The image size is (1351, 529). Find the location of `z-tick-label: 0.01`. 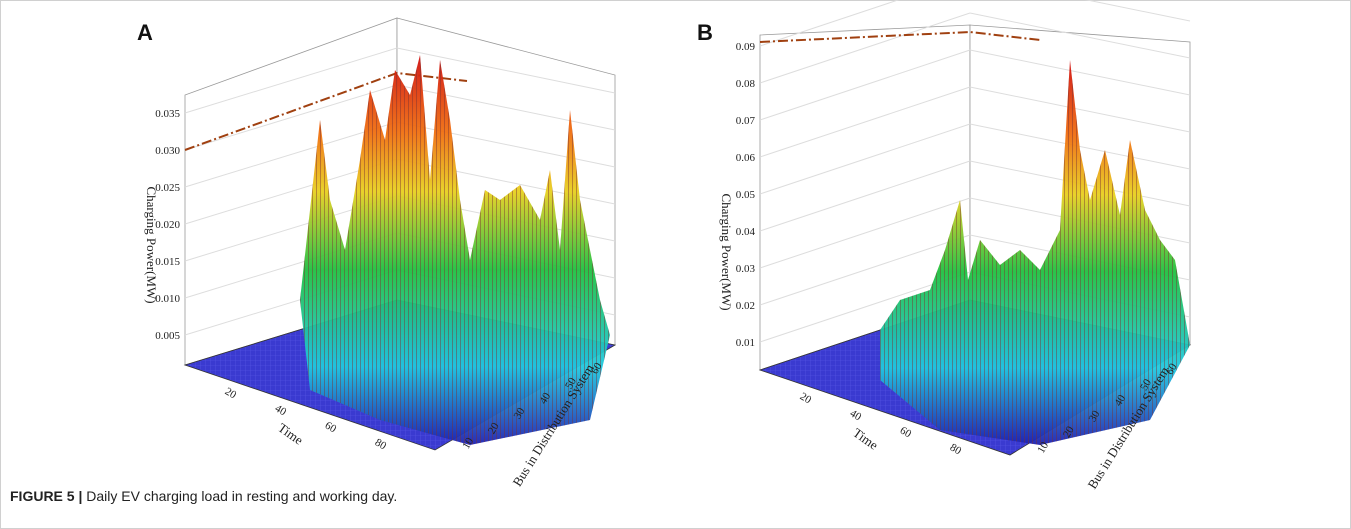

z-tick-label: 0.01 is located at coordinates (745, 343).